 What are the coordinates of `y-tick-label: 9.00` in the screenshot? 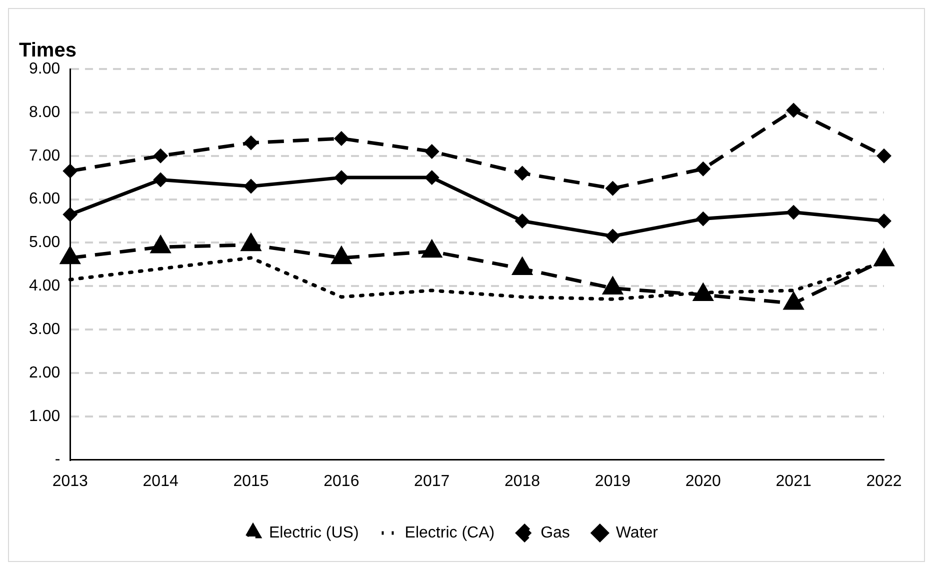 It's located at (44, 69).